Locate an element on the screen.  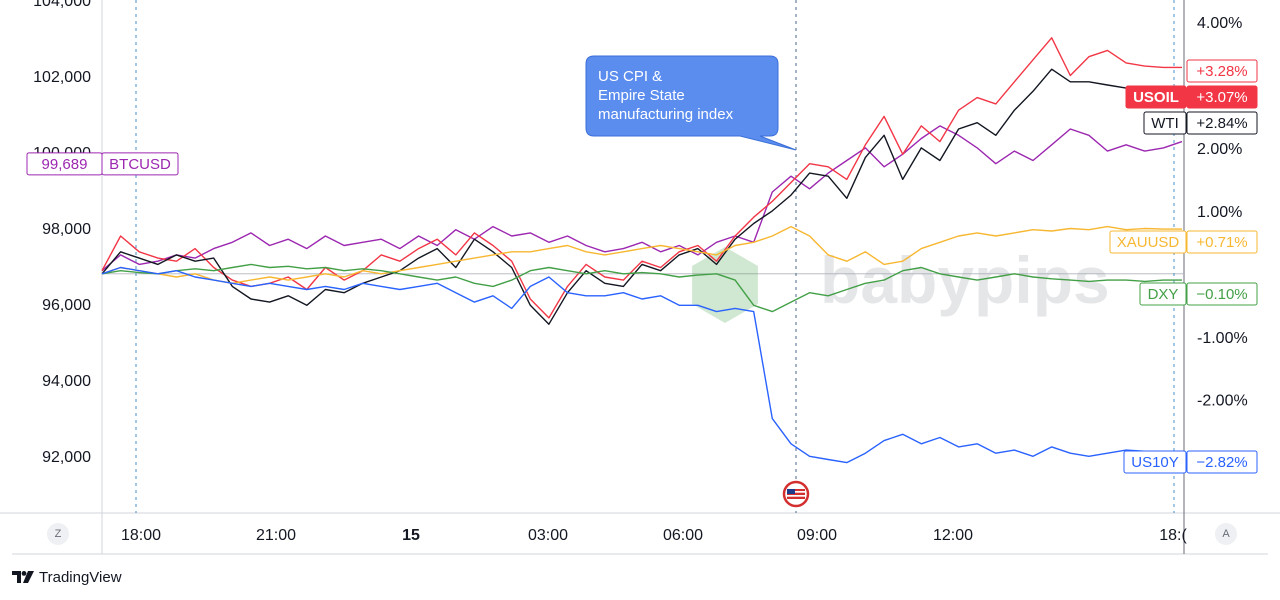
wti-value-label: +2.84% is located at coordinates (1222, 123).